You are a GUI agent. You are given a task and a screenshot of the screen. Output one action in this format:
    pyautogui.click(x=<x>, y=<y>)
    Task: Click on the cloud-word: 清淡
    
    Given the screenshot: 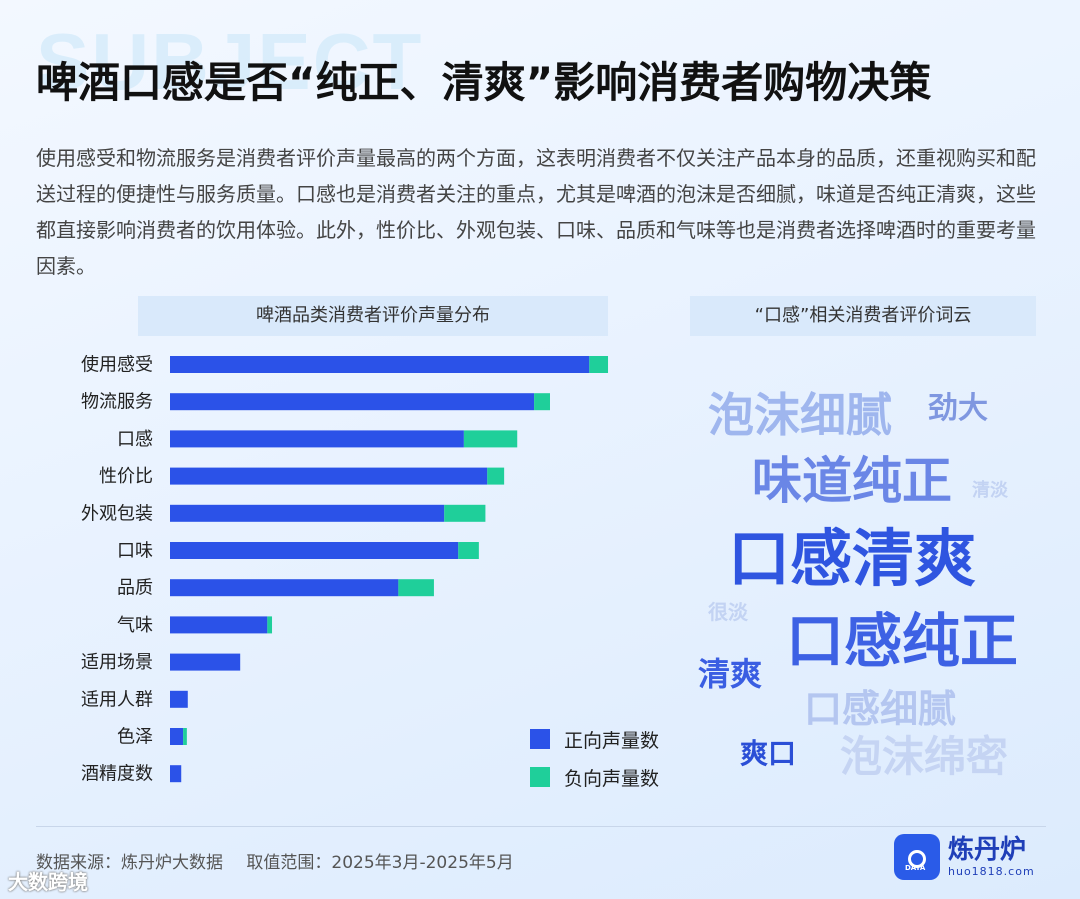 What is the action you would take?
    pyautogui.click(x=990, y=490)
    